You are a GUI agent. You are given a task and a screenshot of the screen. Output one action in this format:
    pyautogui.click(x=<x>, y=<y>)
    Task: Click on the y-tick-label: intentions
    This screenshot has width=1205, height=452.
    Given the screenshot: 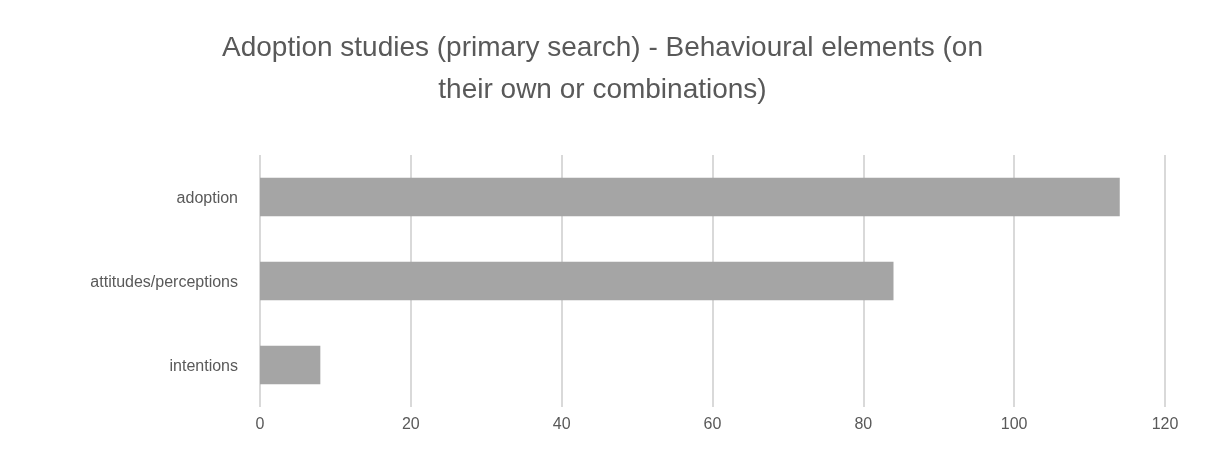 What is the action you would take?
    pyautogui.click(x=203, y=365)
    